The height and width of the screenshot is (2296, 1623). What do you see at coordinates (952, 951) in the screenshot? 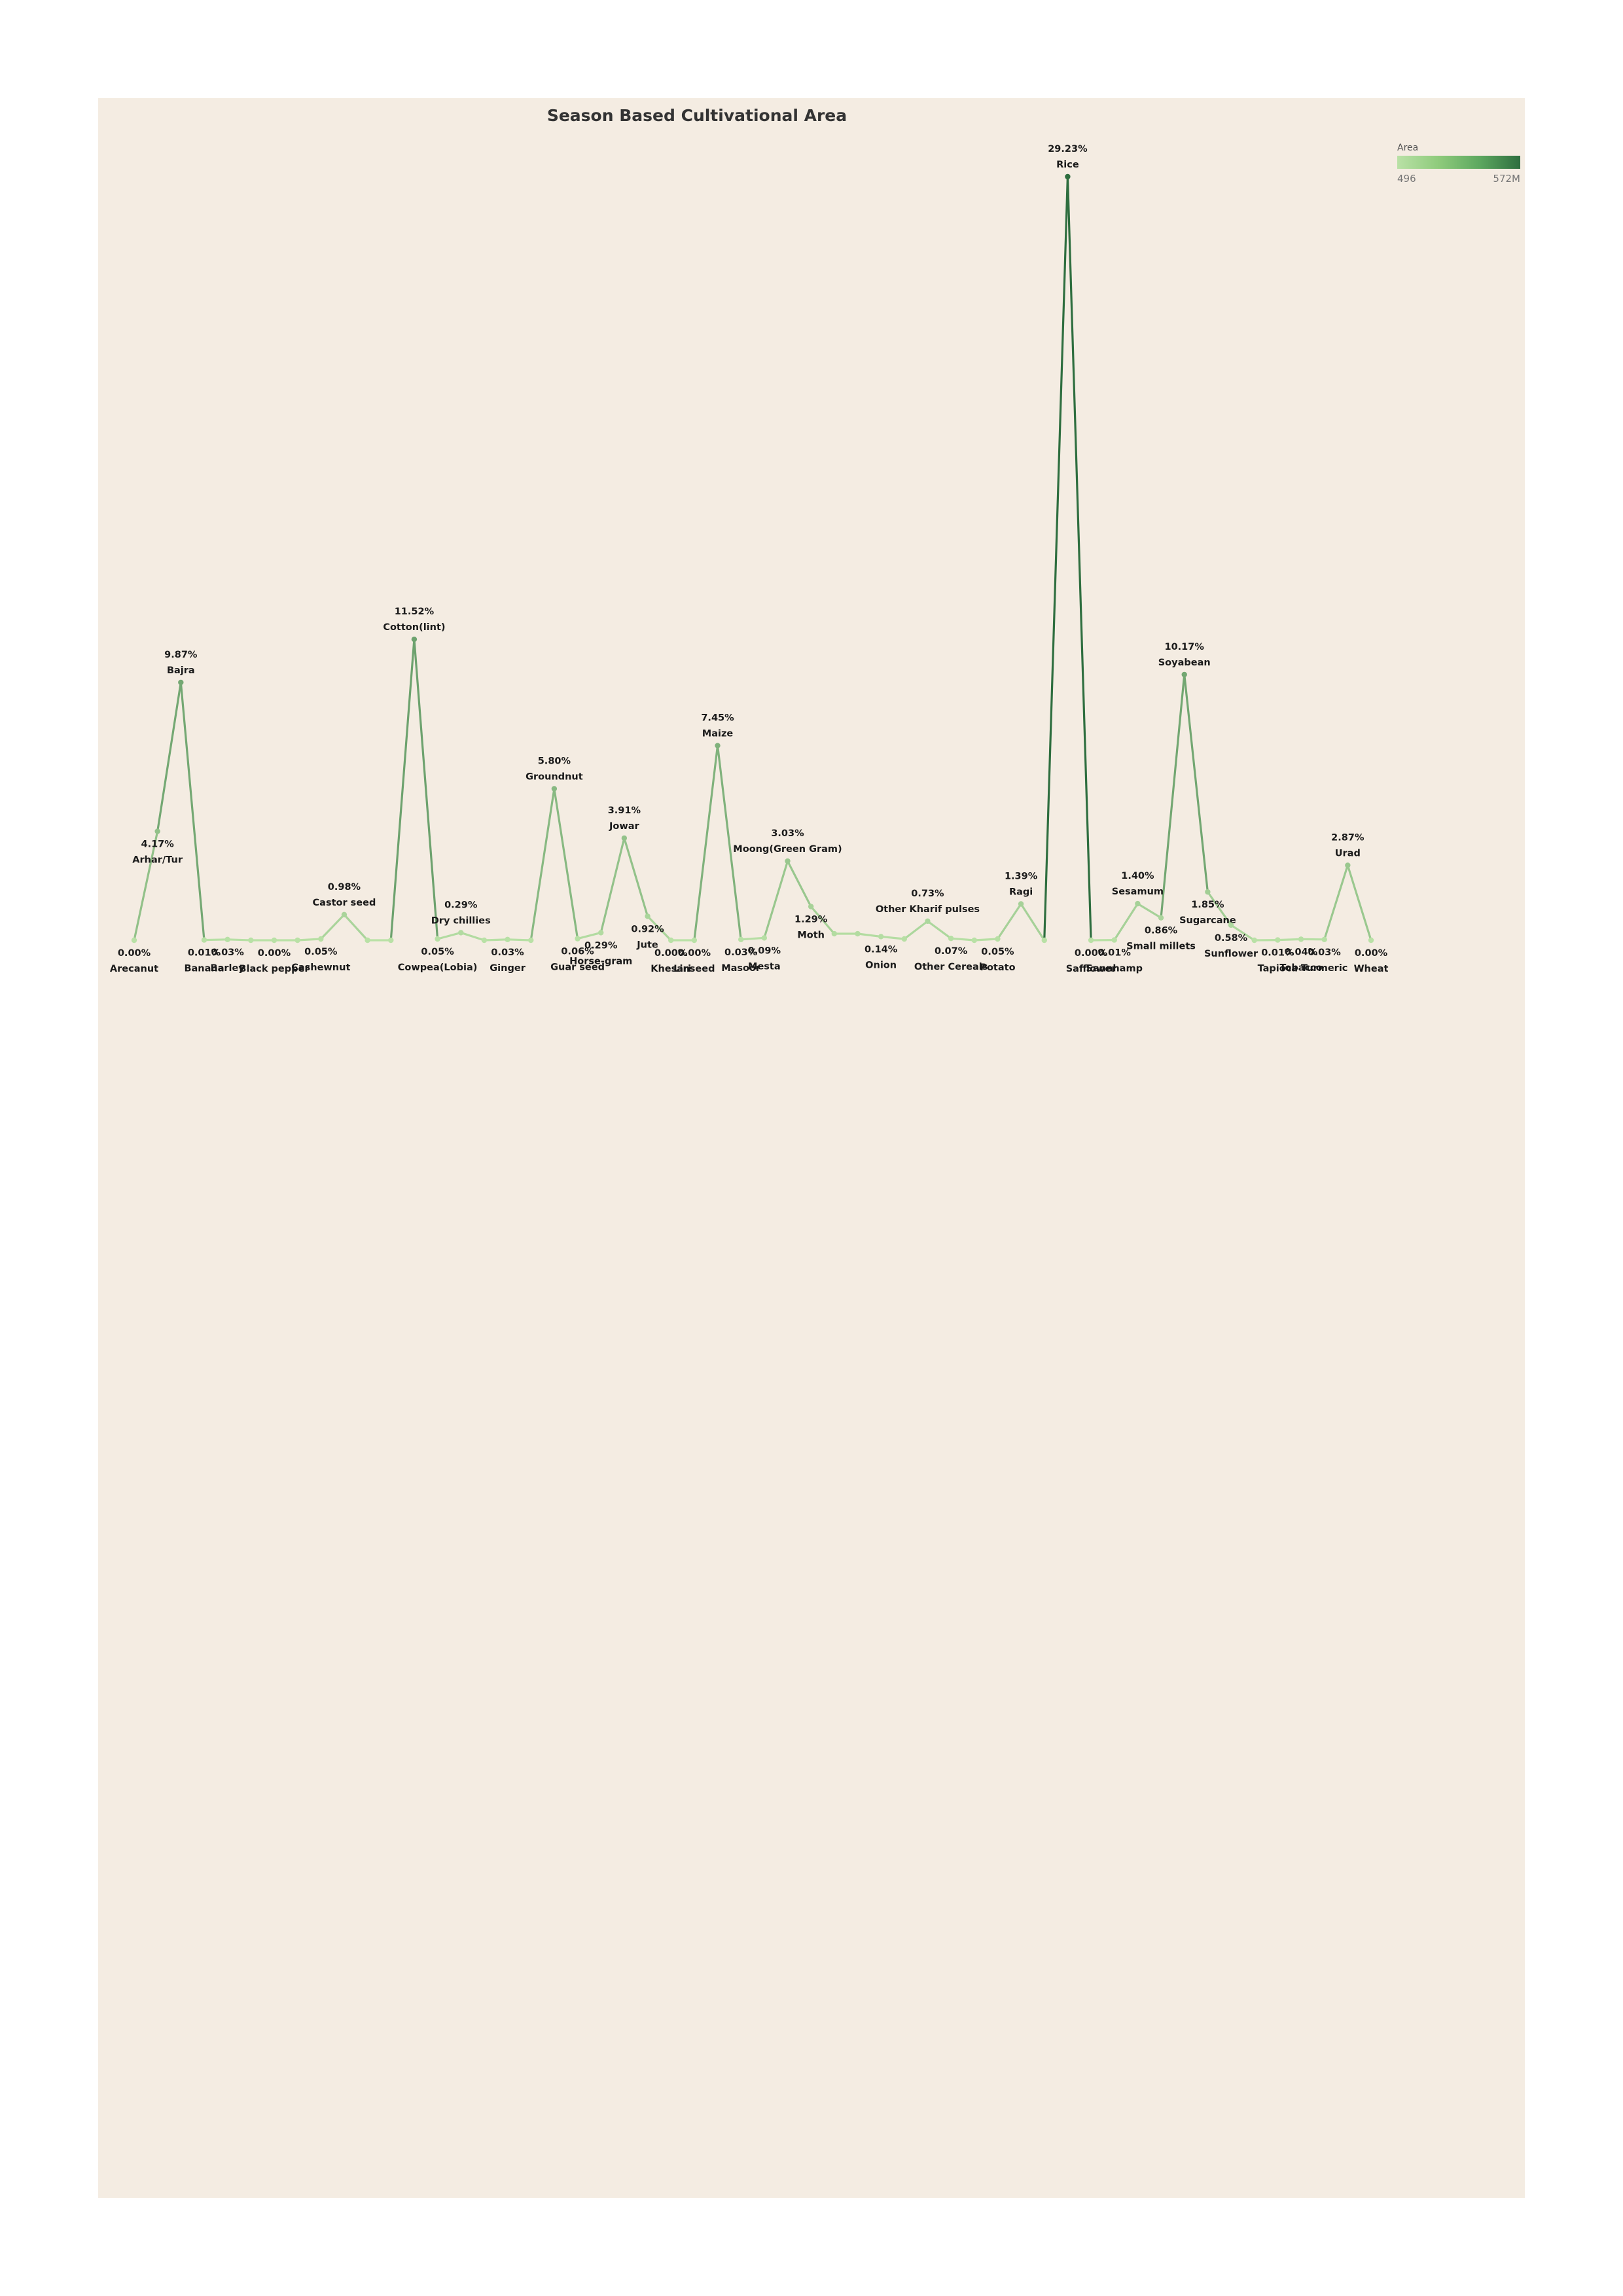
I see `data-label-percent: 0.07%` at bounding box center [952, 951].